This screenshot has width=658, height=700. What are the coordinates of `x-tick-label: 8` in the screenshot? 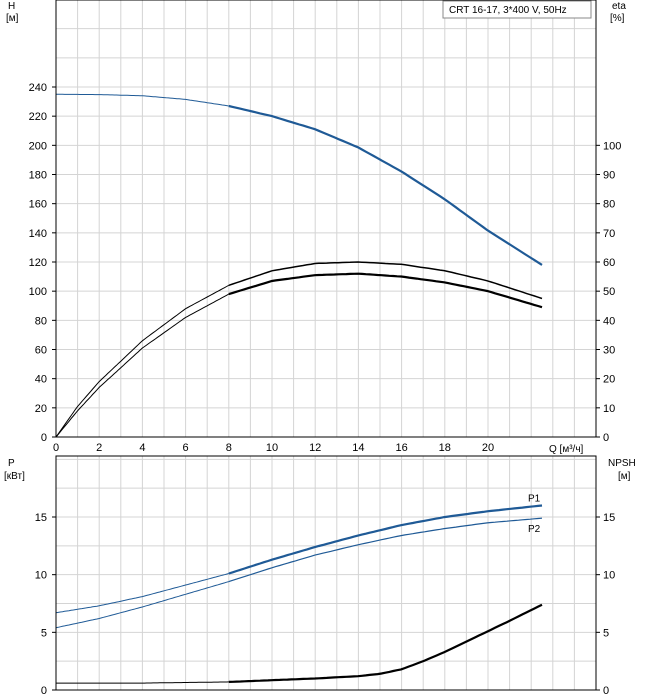 It's located at (229, 448).